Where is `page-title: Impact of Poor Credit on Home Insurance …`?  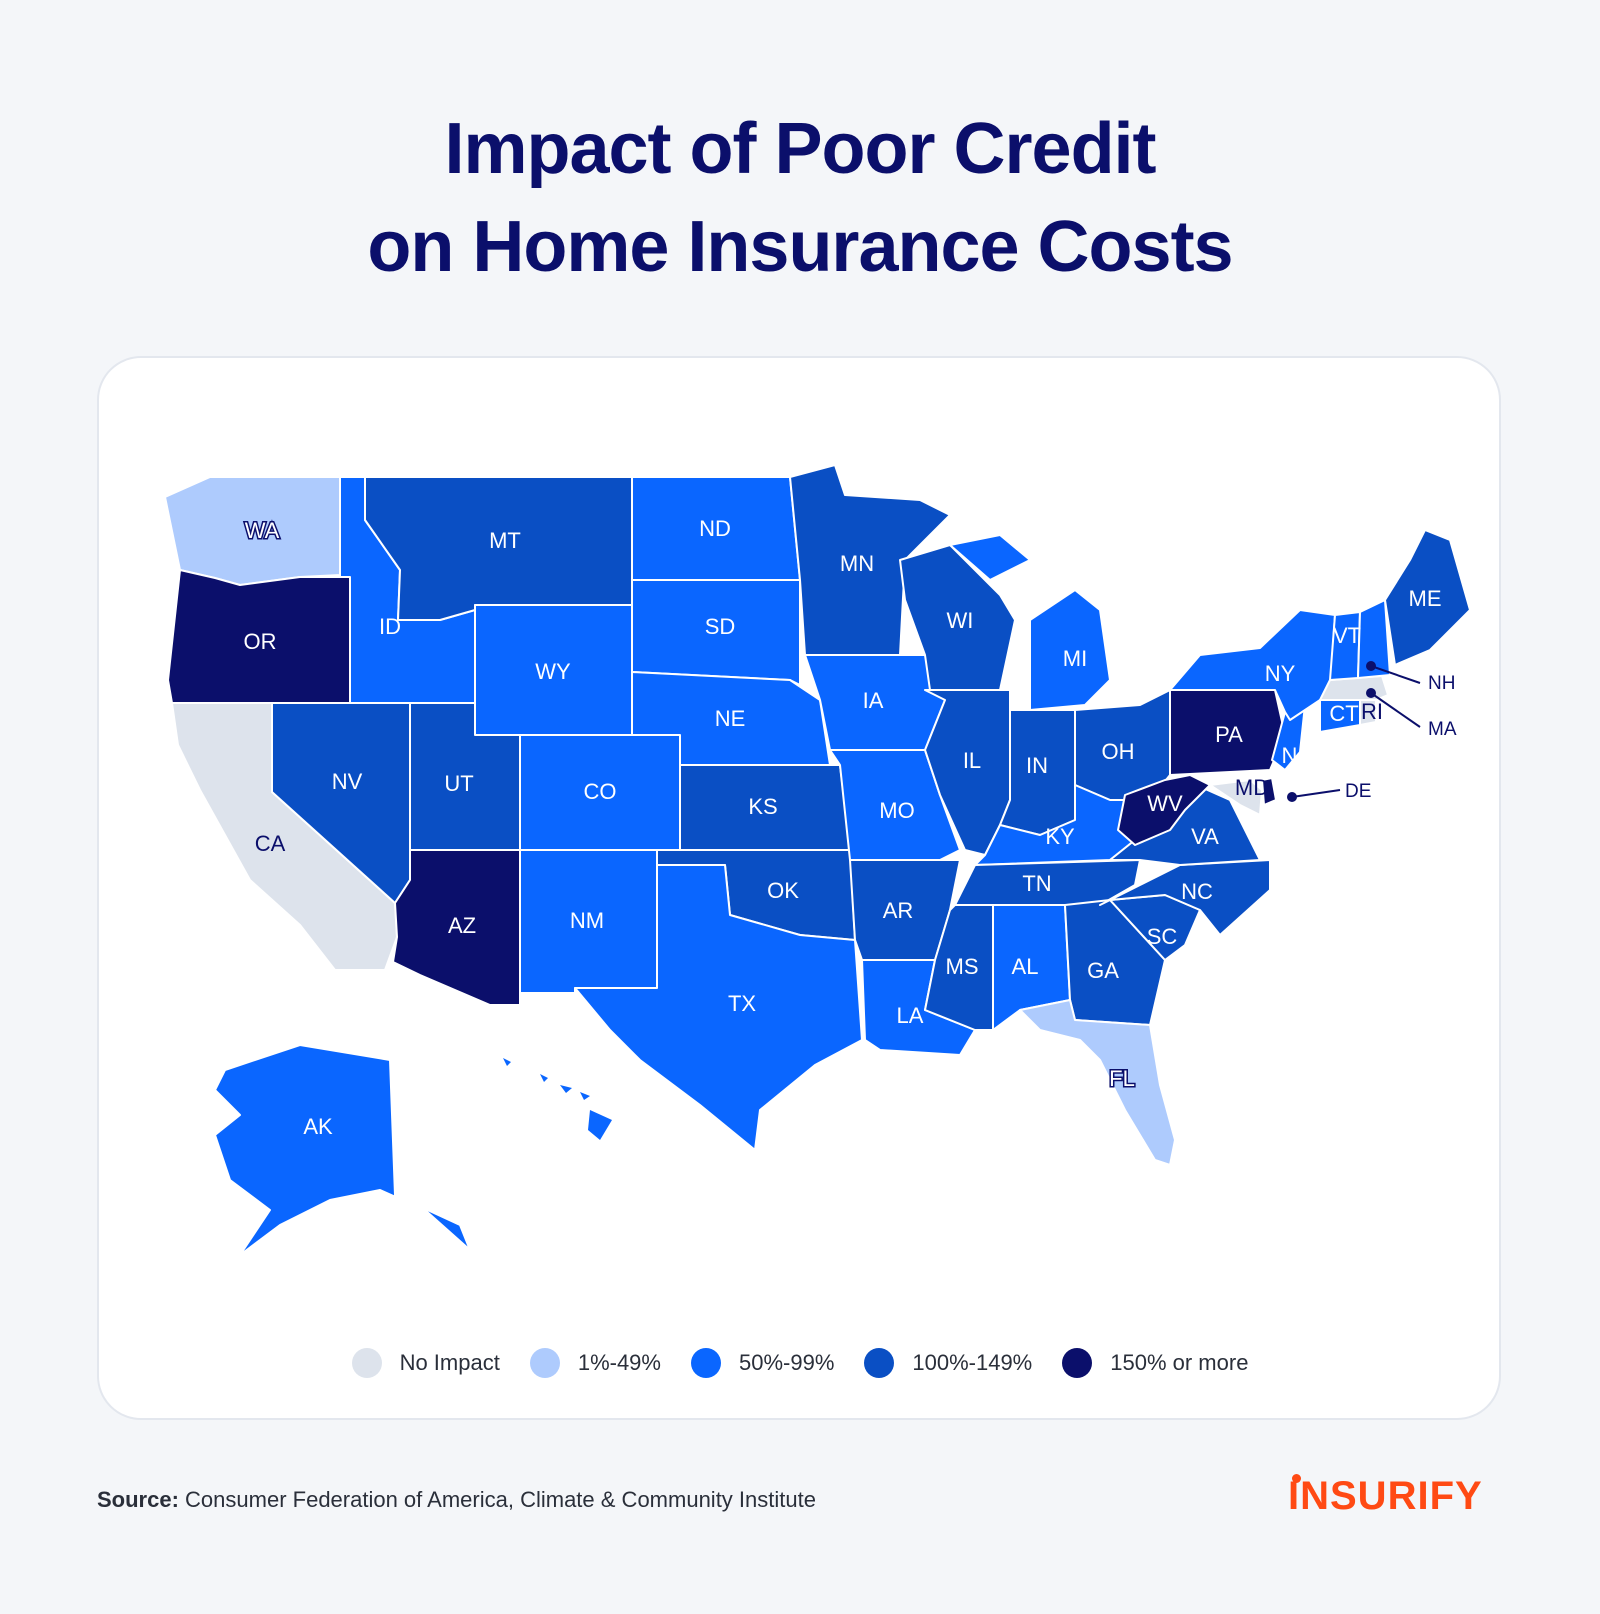
page-title: Impact of Poor Credit on Home Insurance … is located at coordinates (800, 198).